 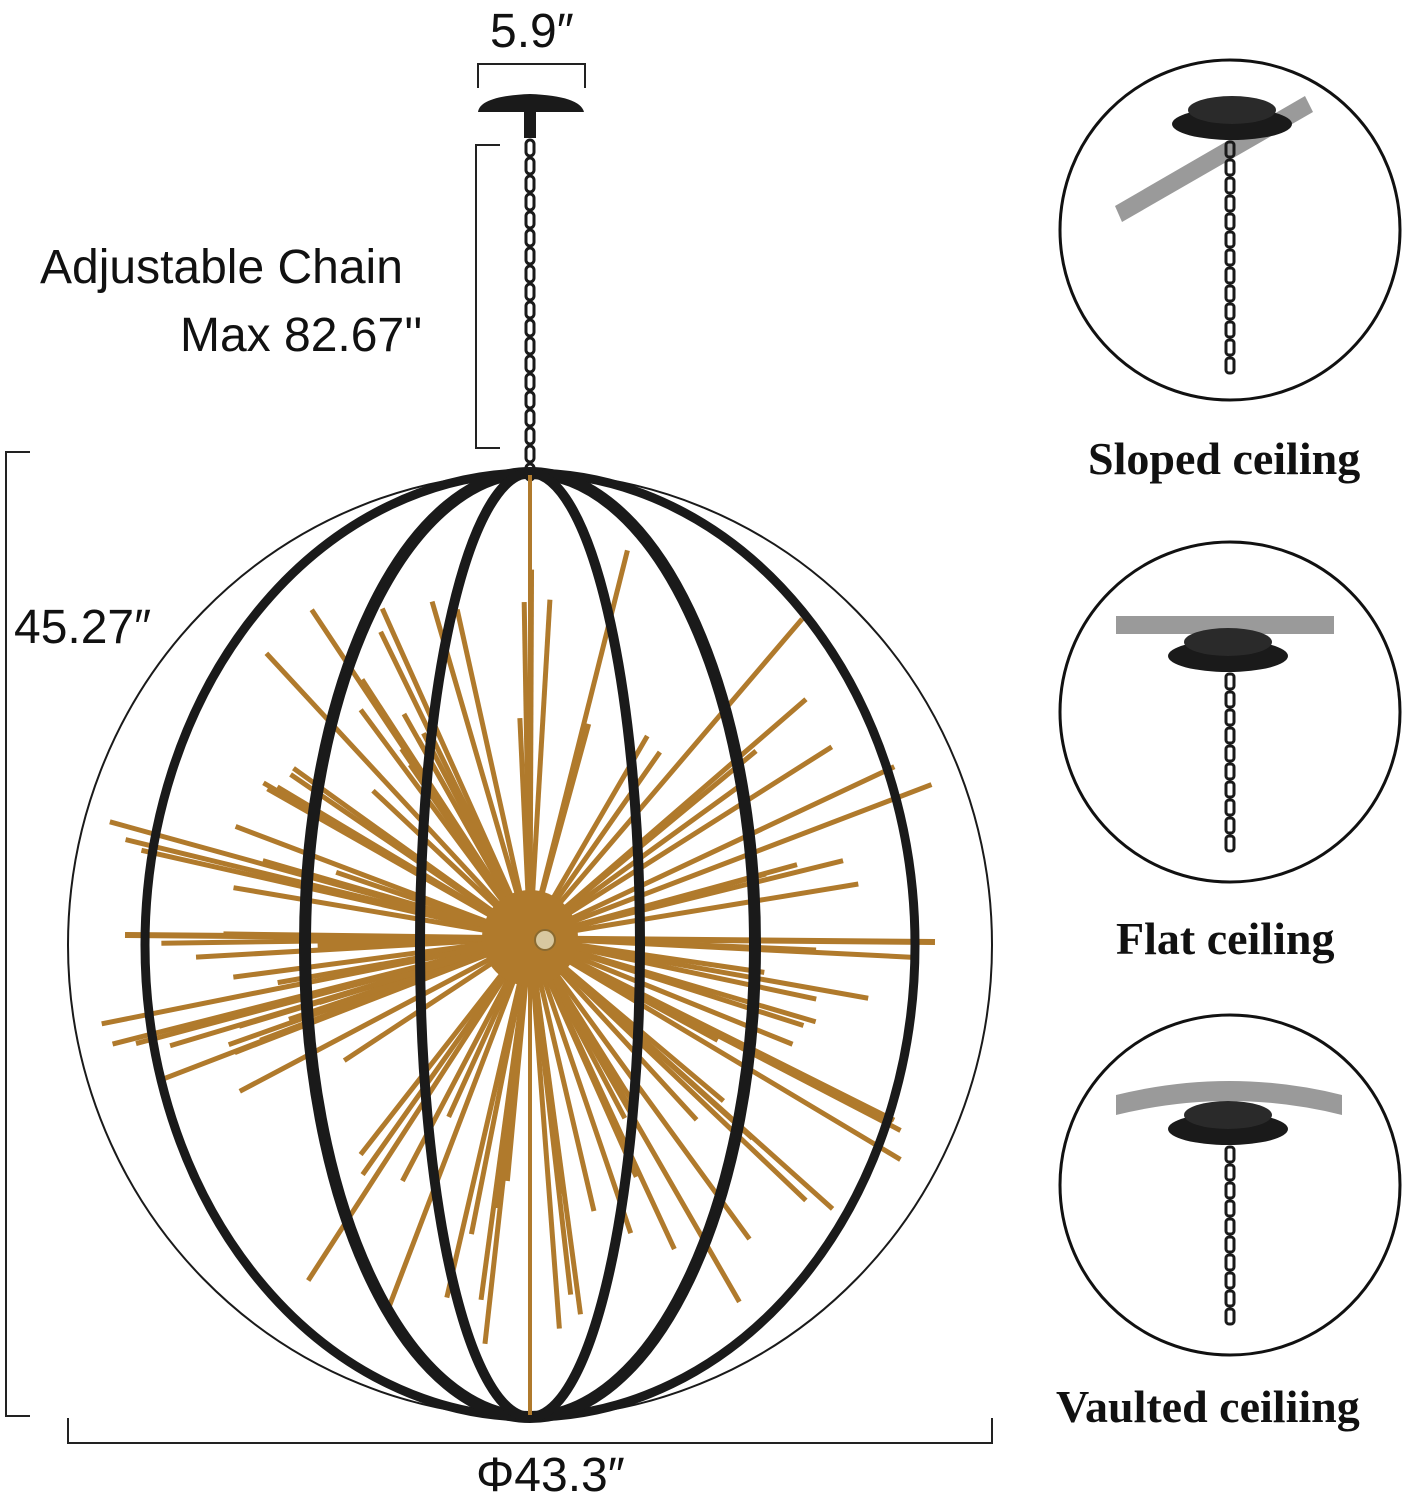 What do you see at coordinates (1229, 1098) in the screenshot?
I see `vaulted-ceiling` at bounding box center [1229, 1098].